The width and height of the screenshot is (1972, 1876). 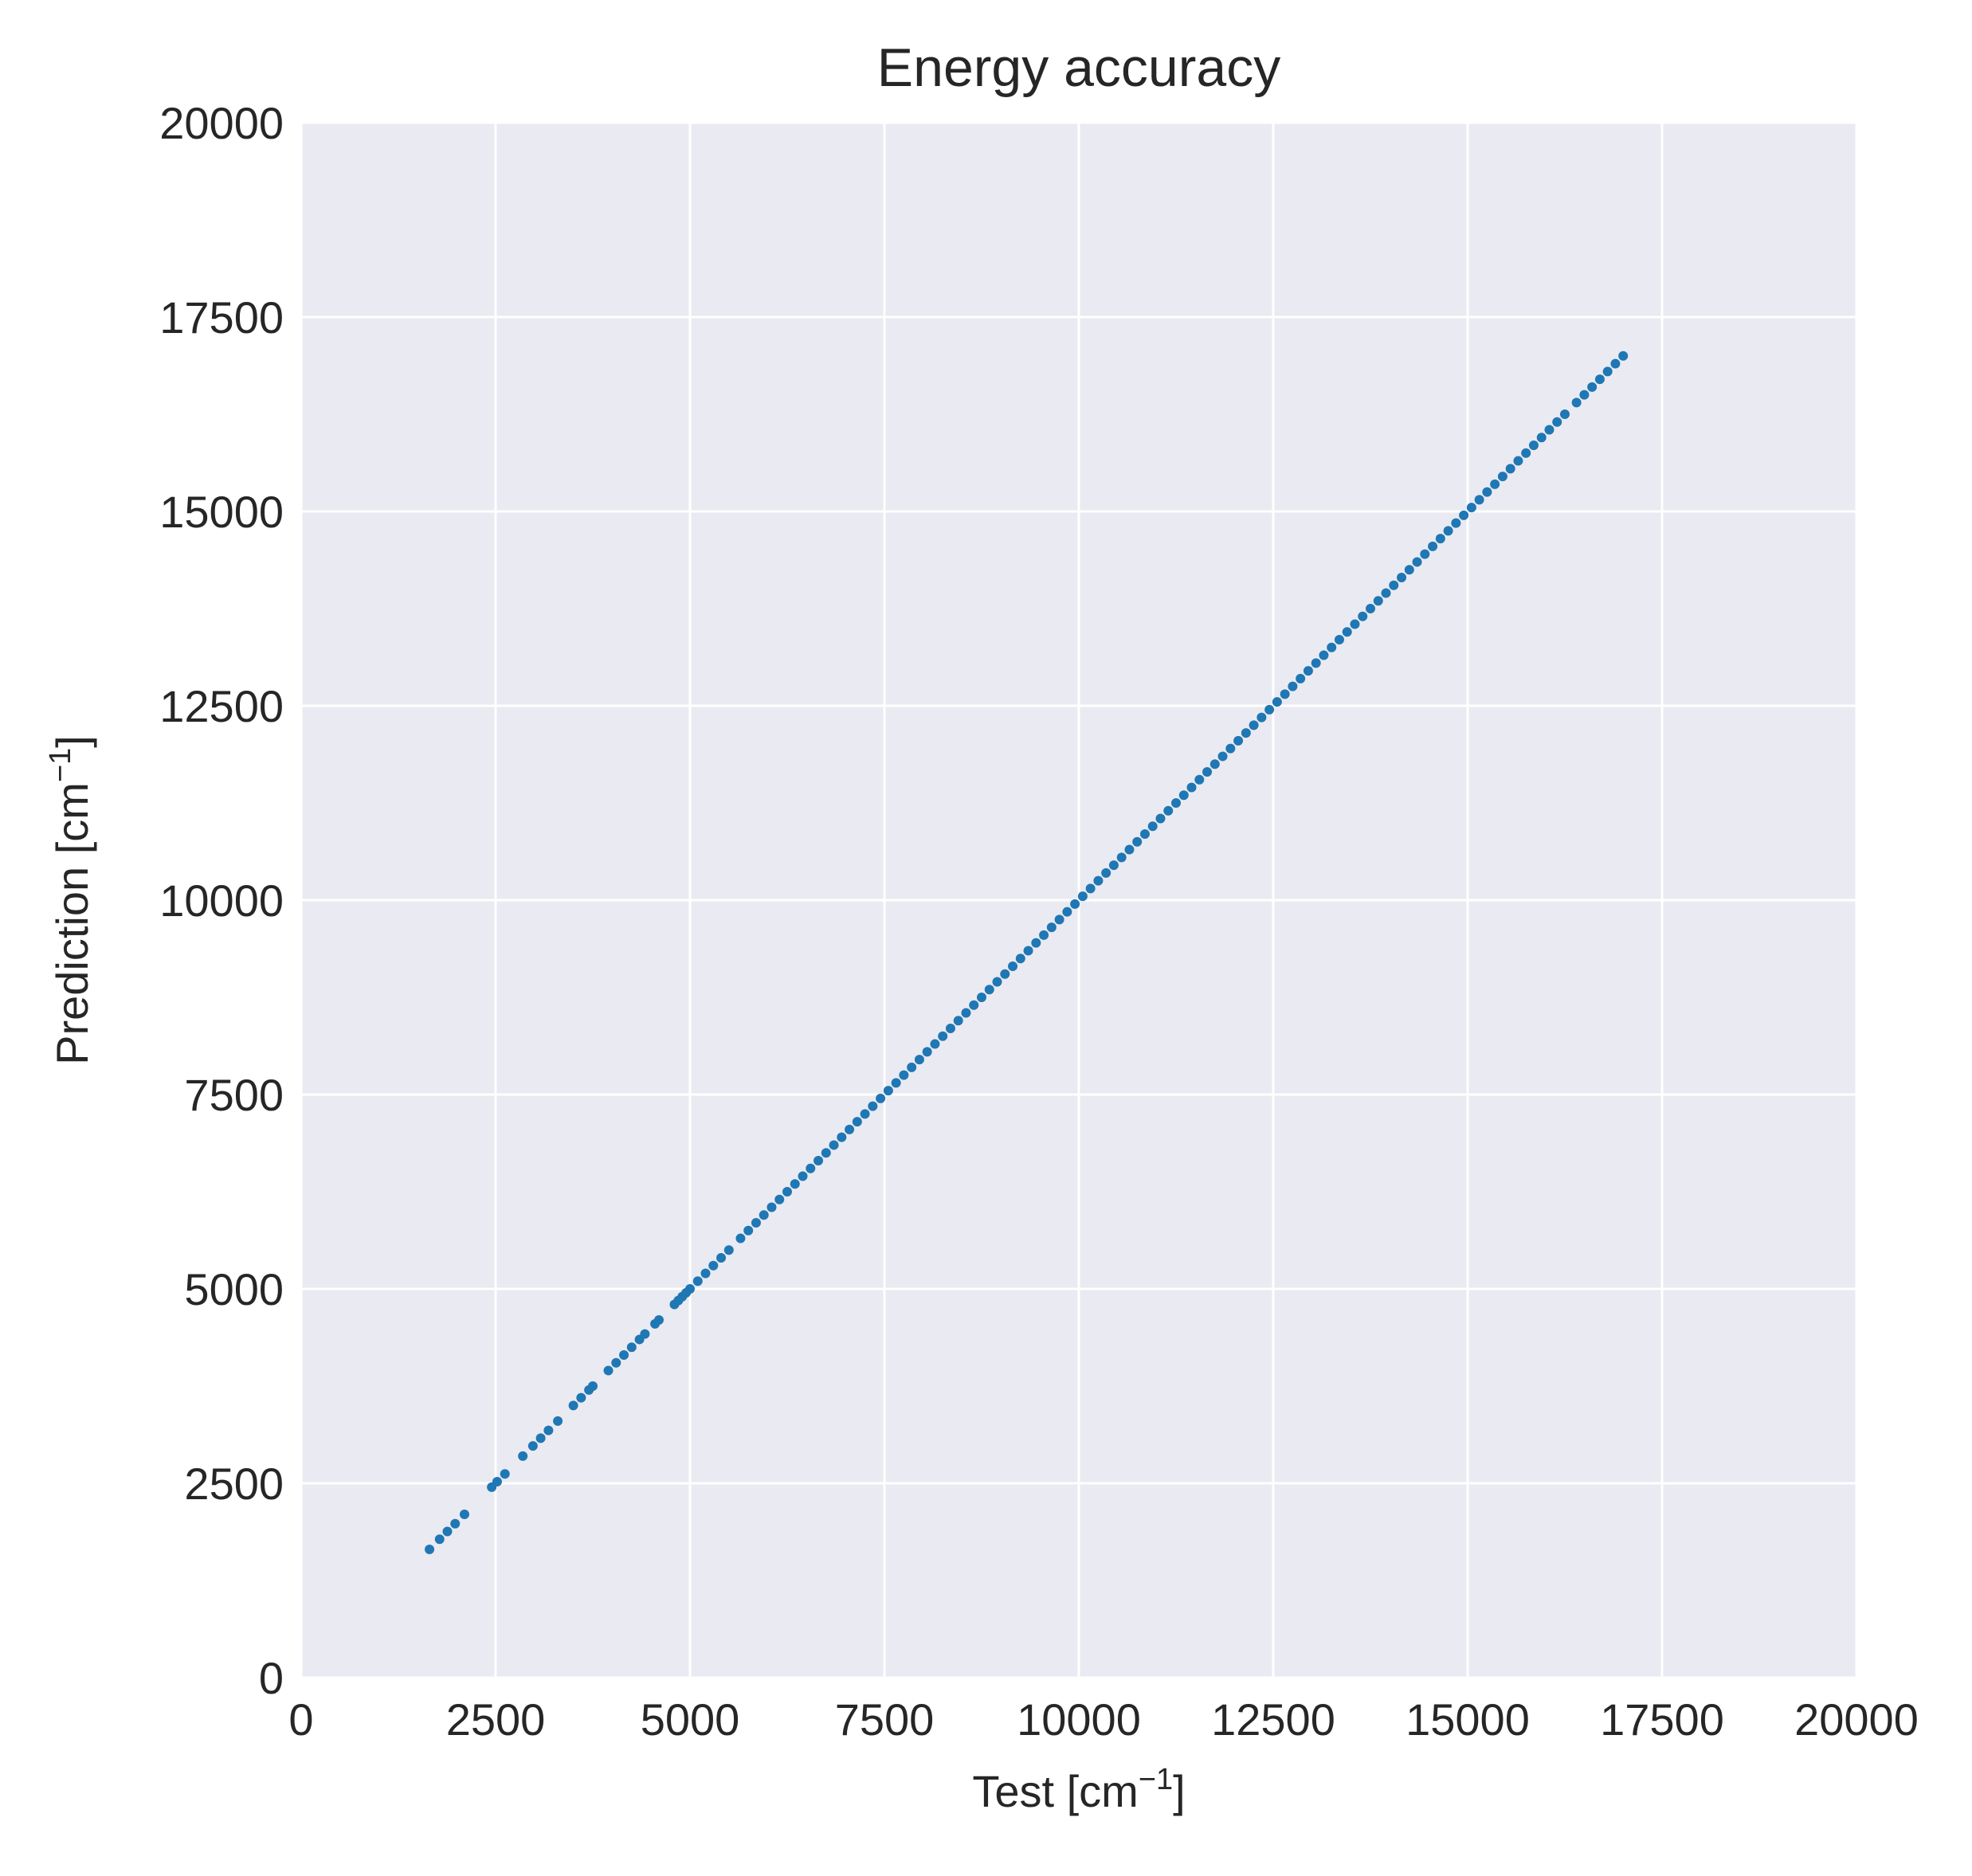 I want to click on x-axis-label-main: Test [cm, so click(x=1055, y=1791).